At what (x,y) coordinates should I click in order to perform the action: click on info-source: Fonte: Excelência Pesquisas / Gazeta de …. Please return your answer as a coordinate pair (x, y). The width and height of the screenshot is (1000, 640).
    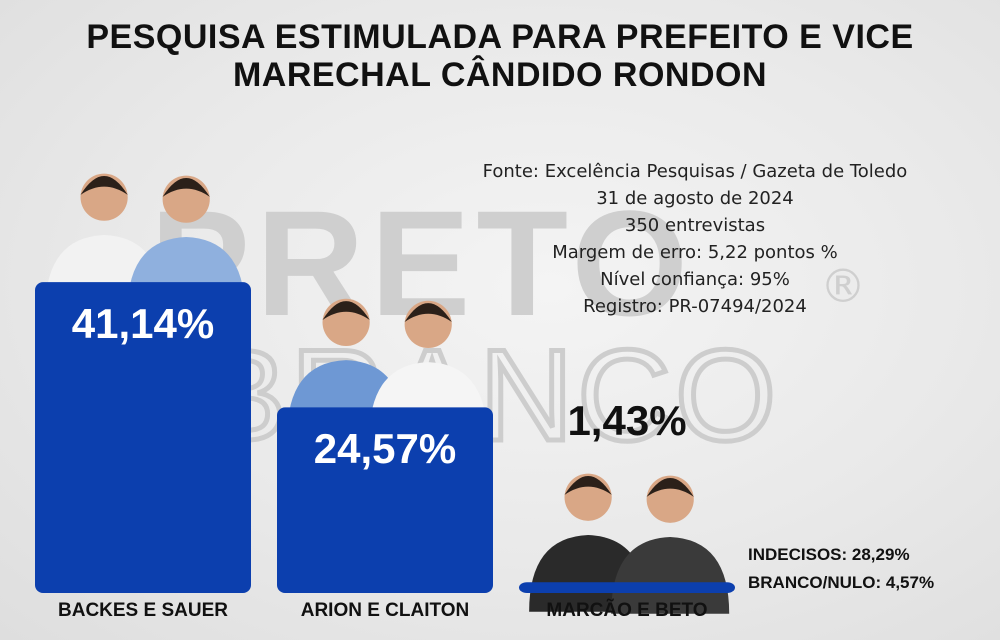
    Looking at the image, I should click on (695, 171).